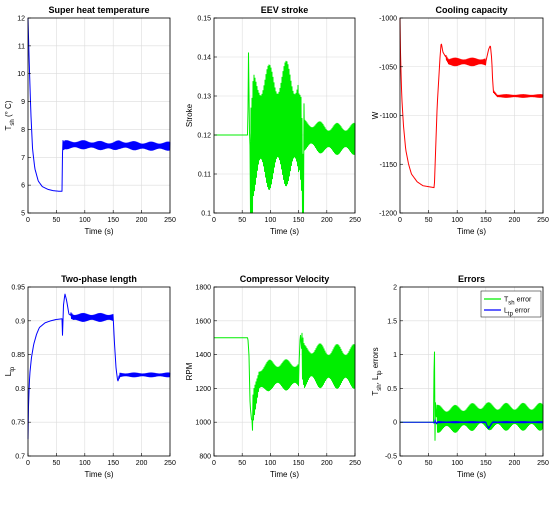  Describe the element at coordinates (285, 279) in the screenshot. I see `subplot-title: Compressor Velocity` at that location.